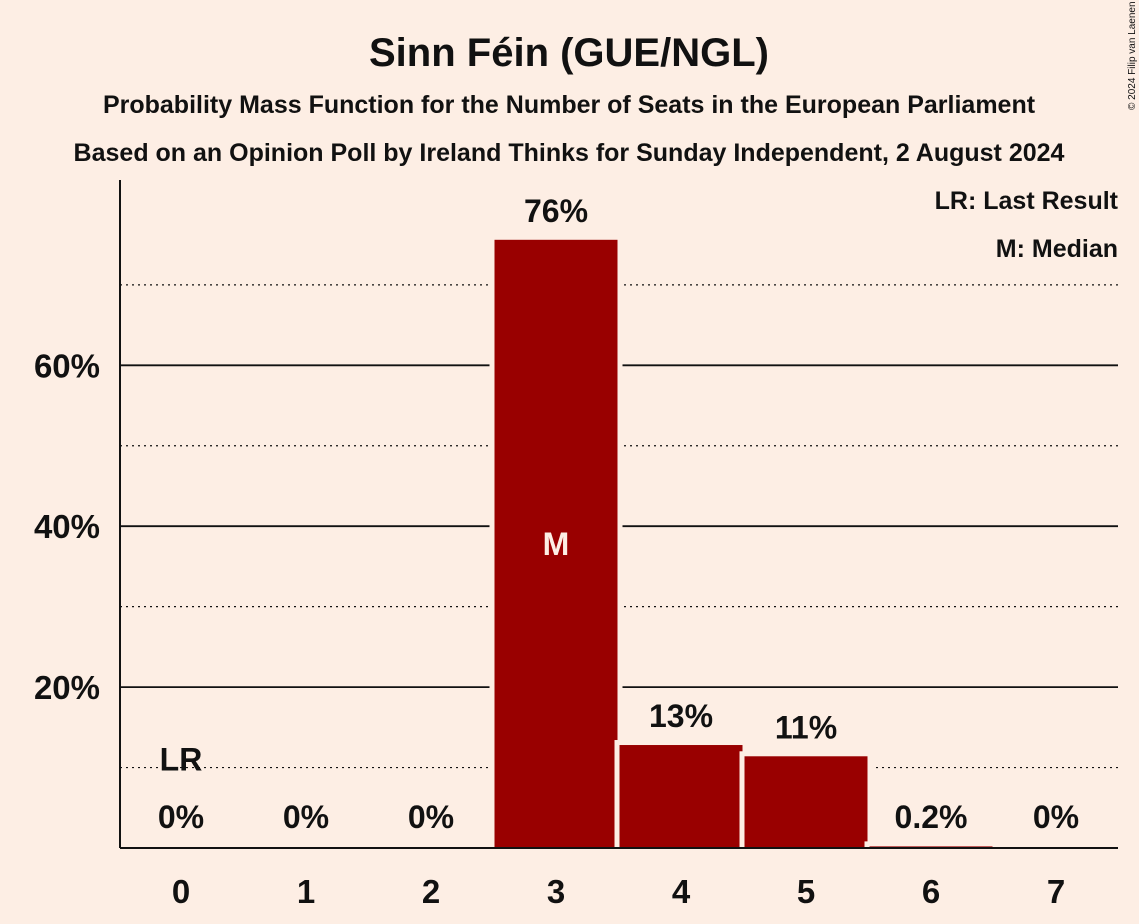 This screenshot has height=924, width=1139. Describe the element at coordinates (431, 817) in the screenshot. I see `value-label-2: 0%` at that location.